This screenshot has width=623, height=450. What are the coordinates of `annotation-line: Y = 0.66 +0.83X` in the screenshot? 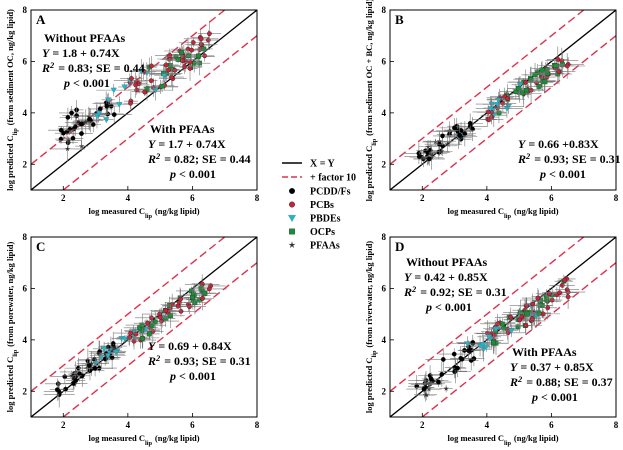 It's located at (558, 144).